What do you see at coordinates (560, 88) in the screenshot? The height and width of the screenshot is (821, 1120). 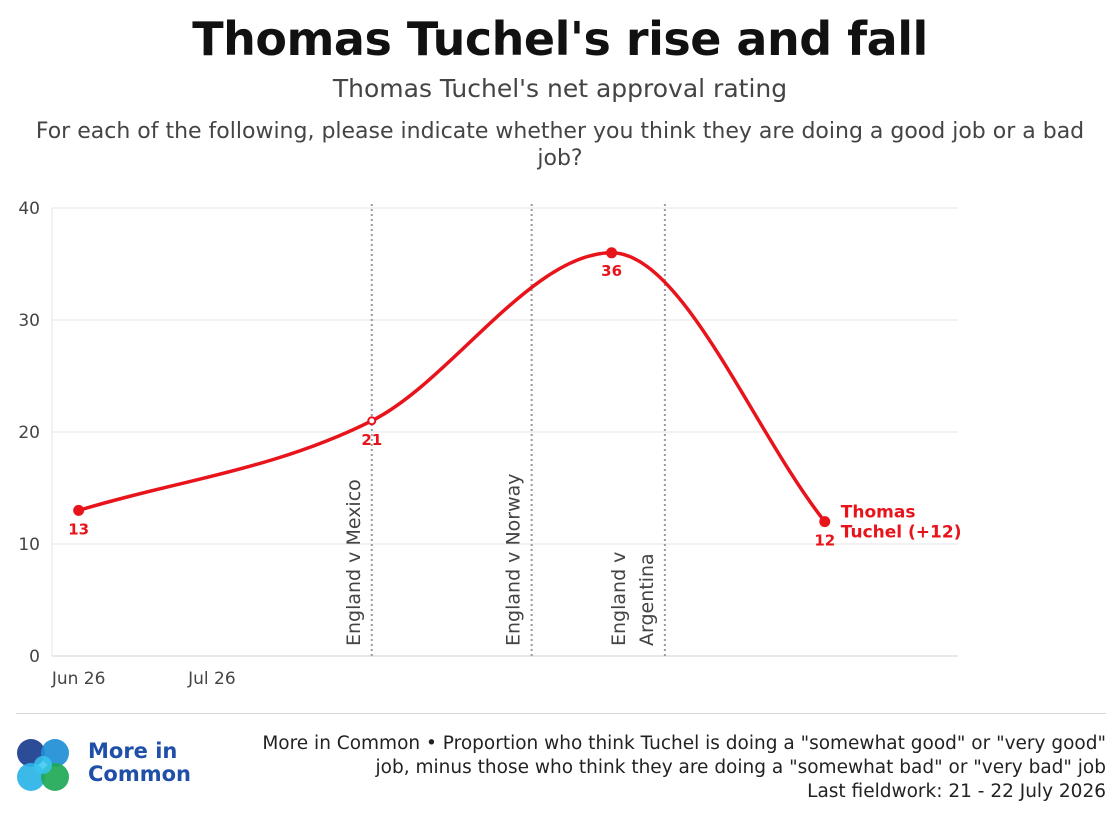 I see `chart-subtitle: Thomas Tuchel's net approval rating` at bounding box center [560, 88].